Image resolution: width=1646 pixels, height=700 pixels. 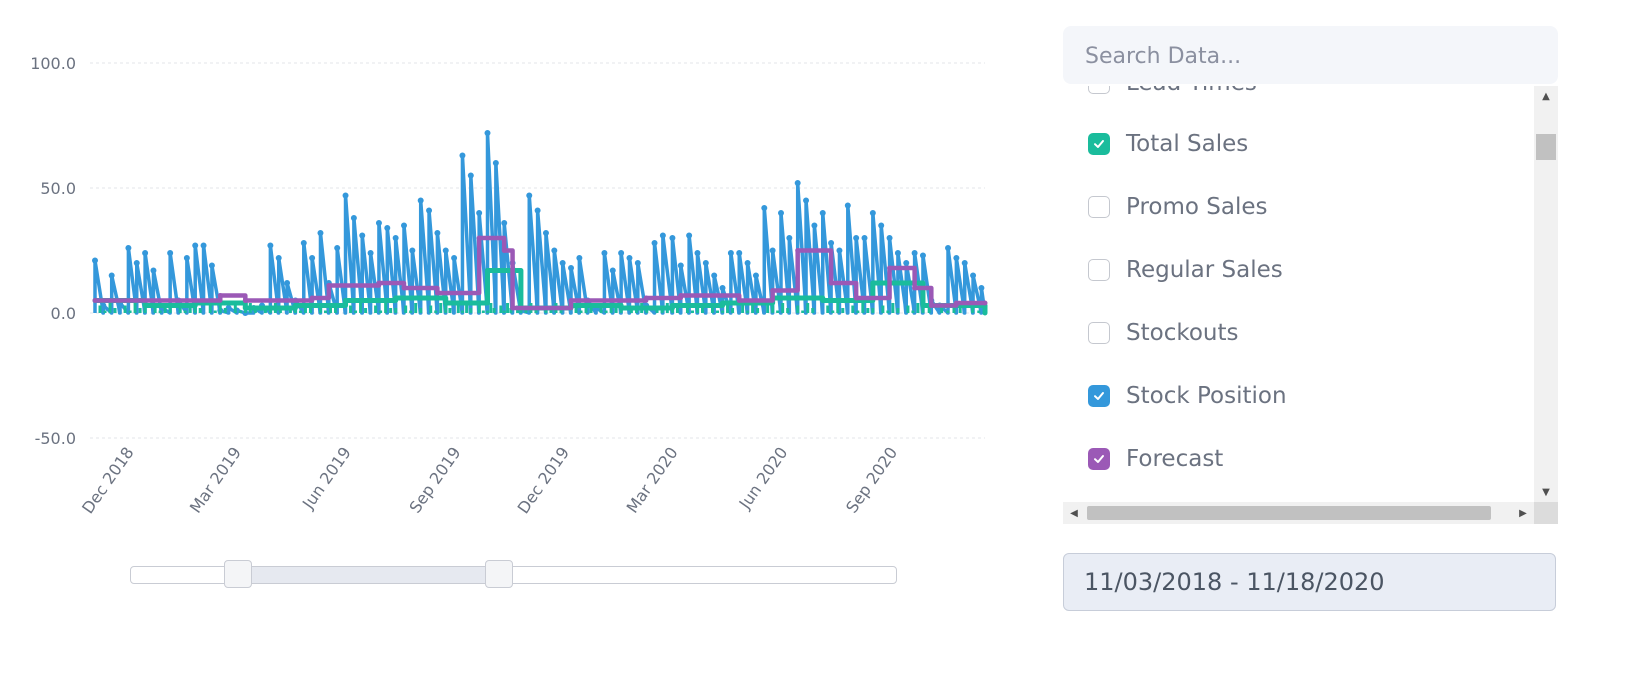 I want to click on date-range-slider, so click(x=513, y=574).